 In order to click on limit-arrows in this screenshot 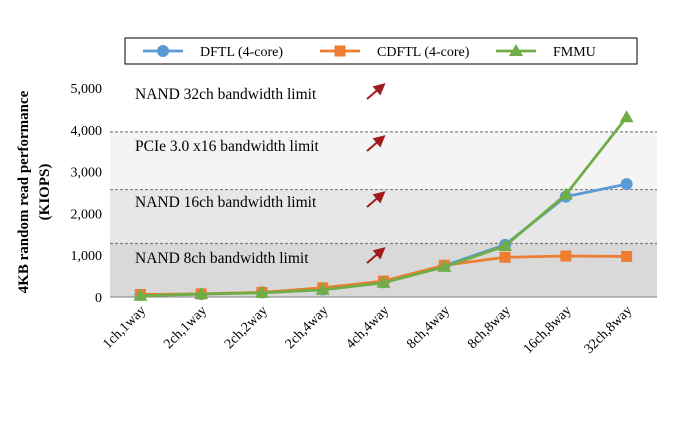, I will do `click(376, 173)`.